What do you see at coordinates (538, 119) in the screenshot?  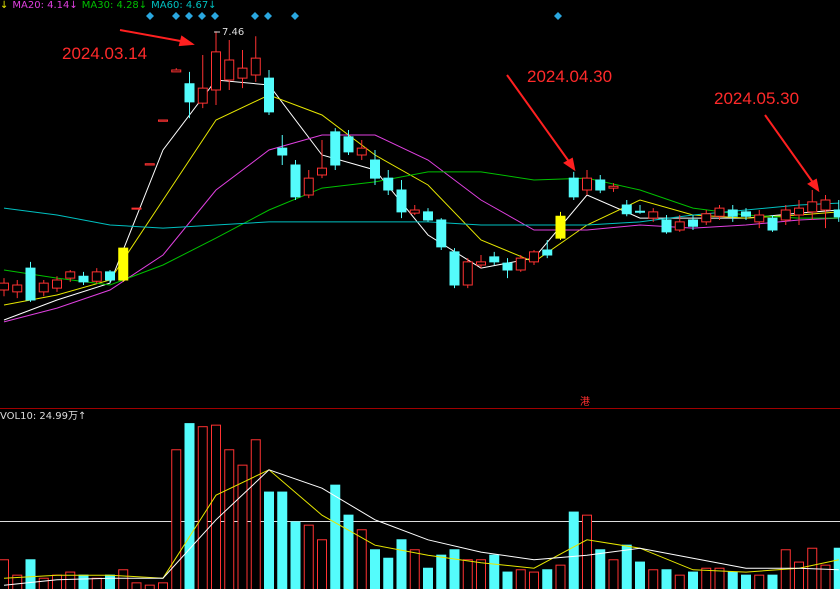 I see `arrow` at bounding box center [538, 119].